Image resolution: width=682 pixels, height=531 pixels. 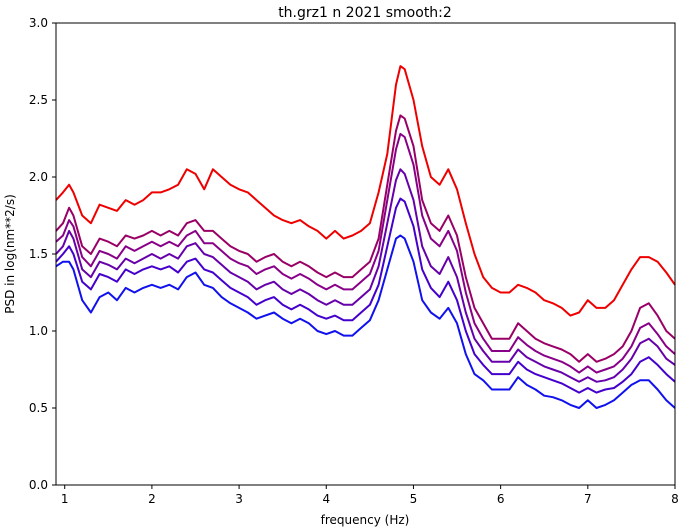 What do you see at coordinates (38, 485) in the screenshot?
I see `y-tick-label: 0.0` at bounding box center [38, 485].